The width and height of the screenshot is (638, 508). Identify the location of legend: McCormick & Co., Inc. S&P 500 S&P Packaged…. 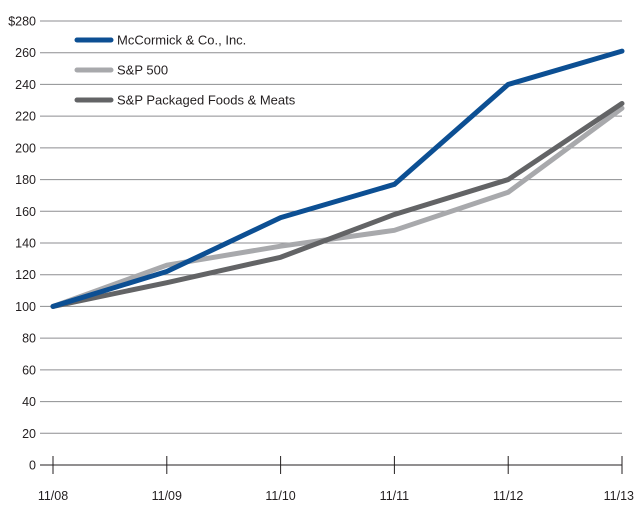
(185, 70).